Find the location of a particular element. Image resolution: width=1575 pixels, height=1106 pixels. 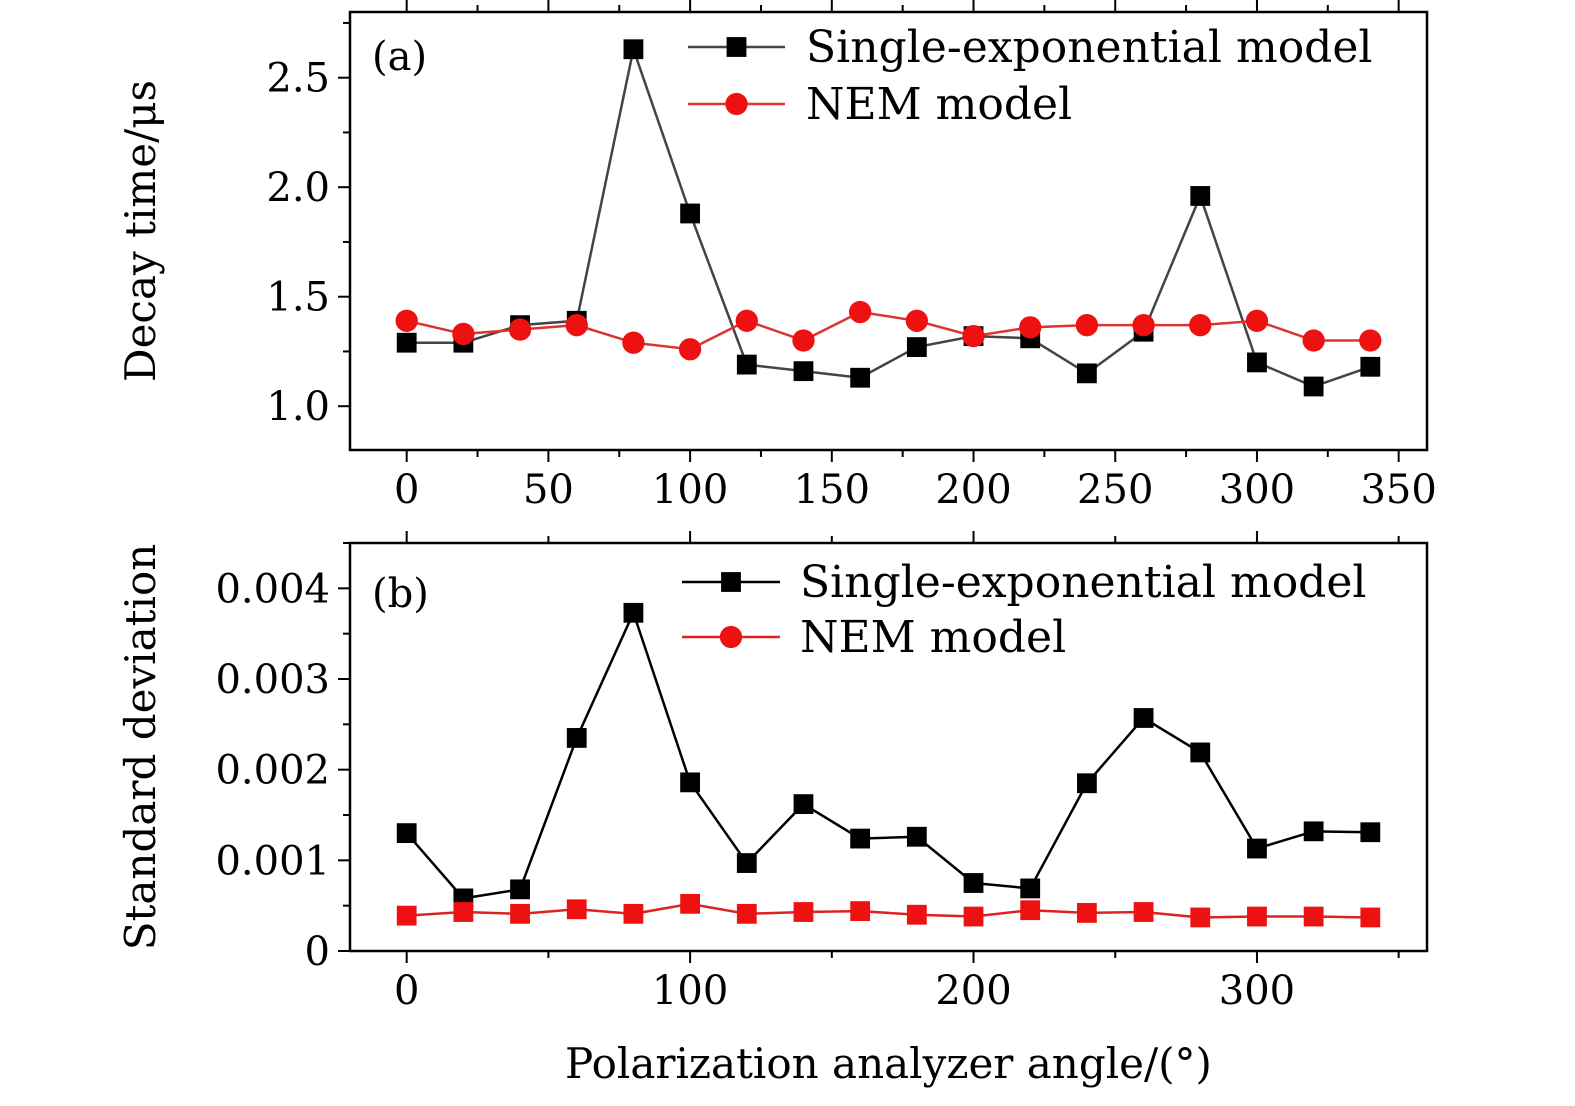

y-tick-label: 0.003 is located at coordinates (272, 680).